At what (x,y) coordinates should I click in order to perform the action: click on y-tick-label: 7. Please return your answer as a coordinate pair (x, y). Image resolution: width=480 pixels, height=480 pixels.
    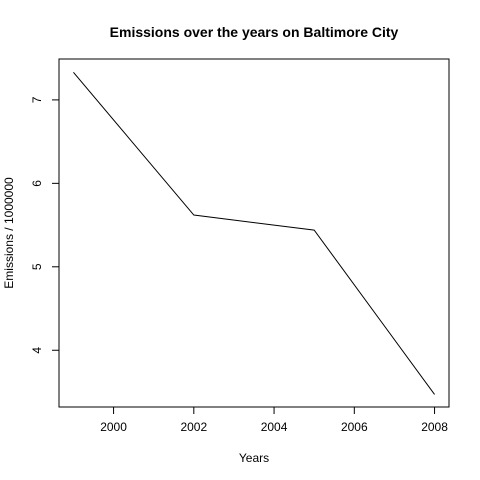
    Looking at the image, I should click on (37, 99).